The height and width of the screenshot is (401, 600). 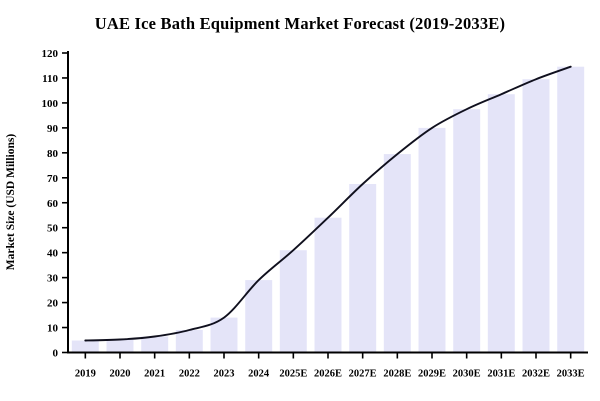 I want to click on x-tick-label-2031E: 2031E, so click(x=501, y=374).